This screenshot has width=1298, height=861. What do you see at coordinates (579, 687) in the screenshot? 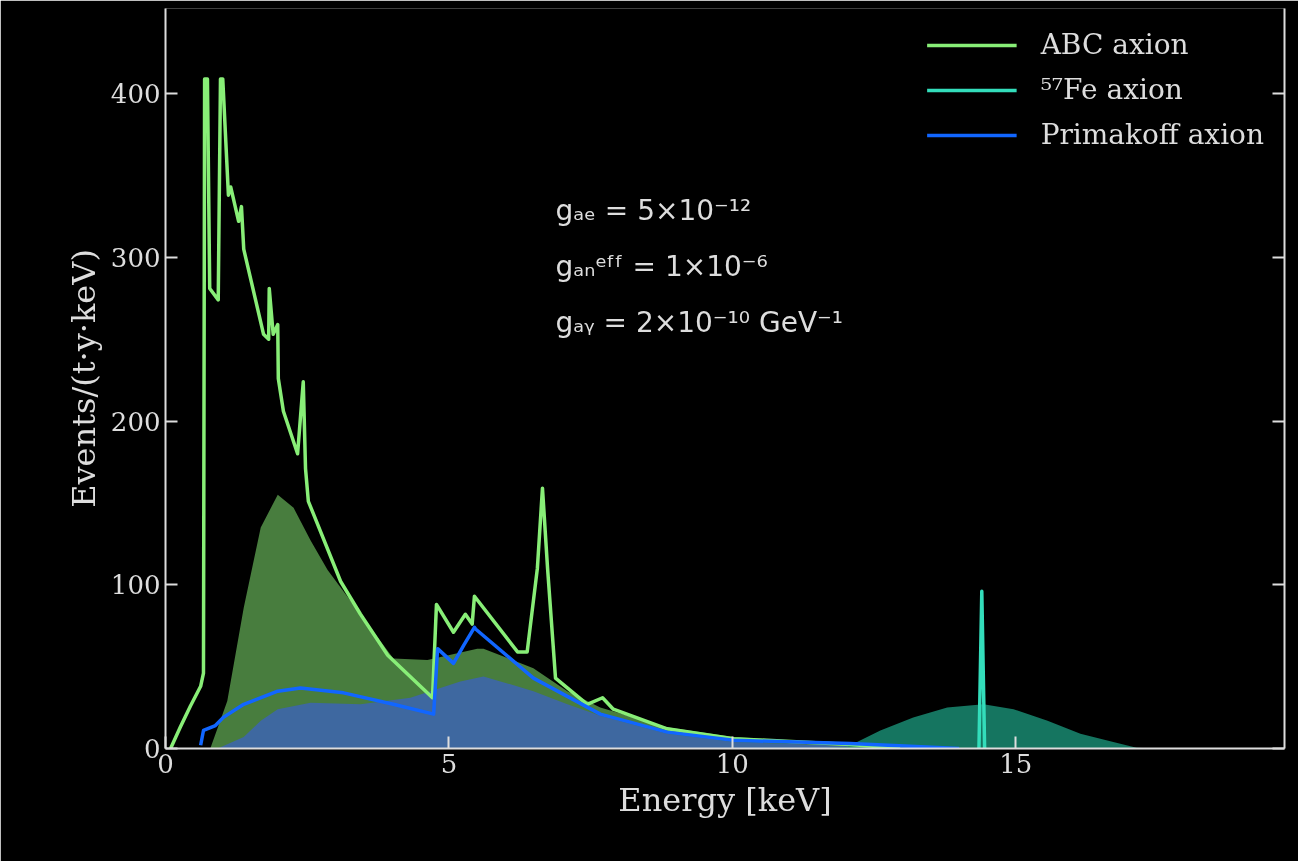
I see `line-series` at bounding box center [579, 687].